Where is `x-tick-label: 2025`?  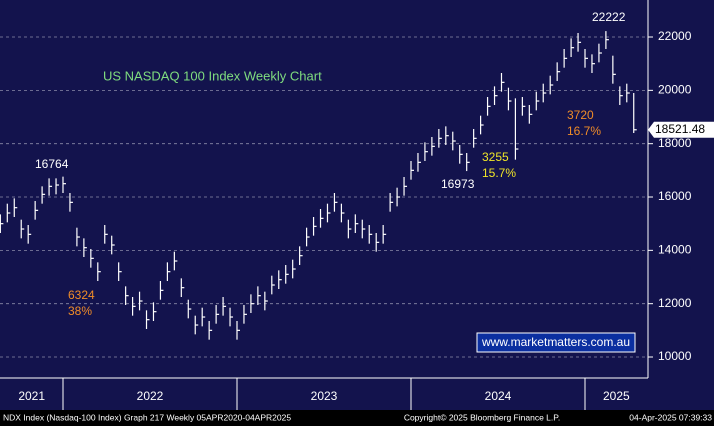 x-tick-label: 2025 is located at coordinates (616, 396).